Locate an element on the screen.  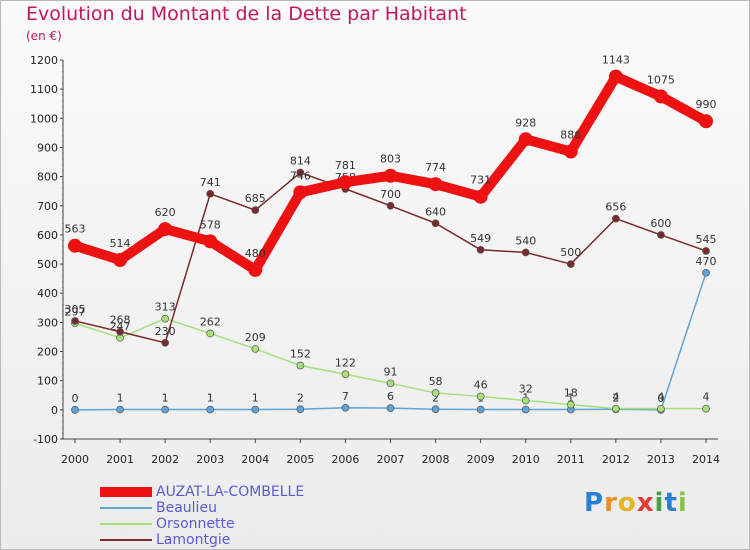
data-label: 685 is located at coordinates (255, 198).